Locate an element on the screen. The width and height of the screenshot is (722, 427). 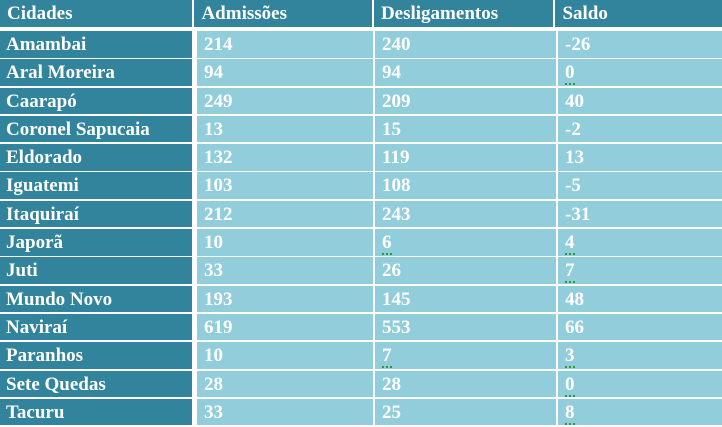
saldo-cell: 48 is located at coordinates (640, 299).